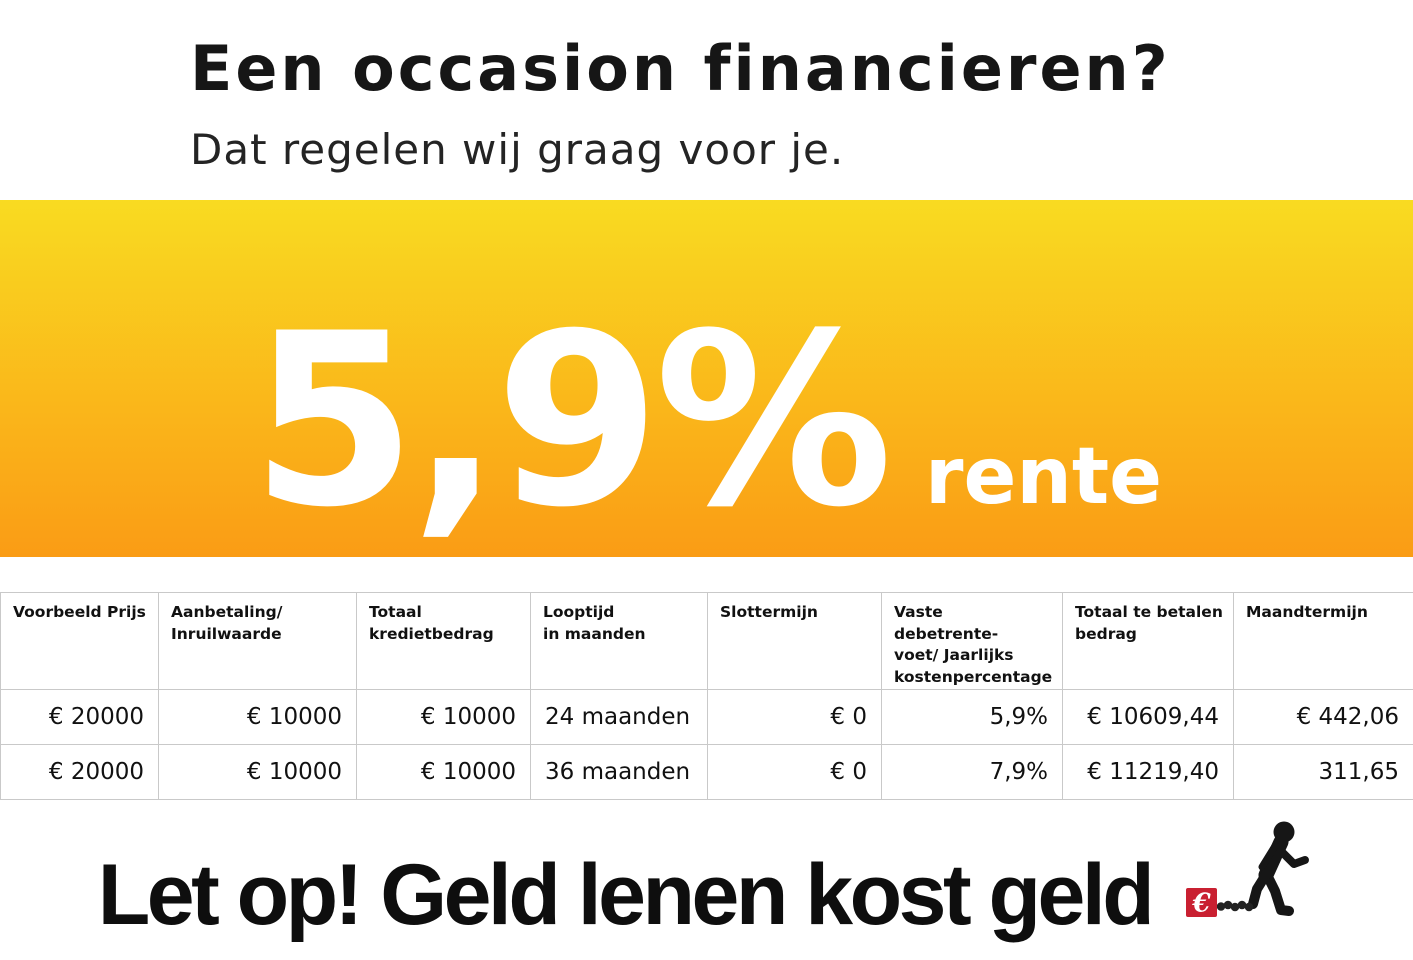 The height and width of the screenshot is (960, 1413). I want to click on interest-rate-value: 5,9%, so click(571, 421).